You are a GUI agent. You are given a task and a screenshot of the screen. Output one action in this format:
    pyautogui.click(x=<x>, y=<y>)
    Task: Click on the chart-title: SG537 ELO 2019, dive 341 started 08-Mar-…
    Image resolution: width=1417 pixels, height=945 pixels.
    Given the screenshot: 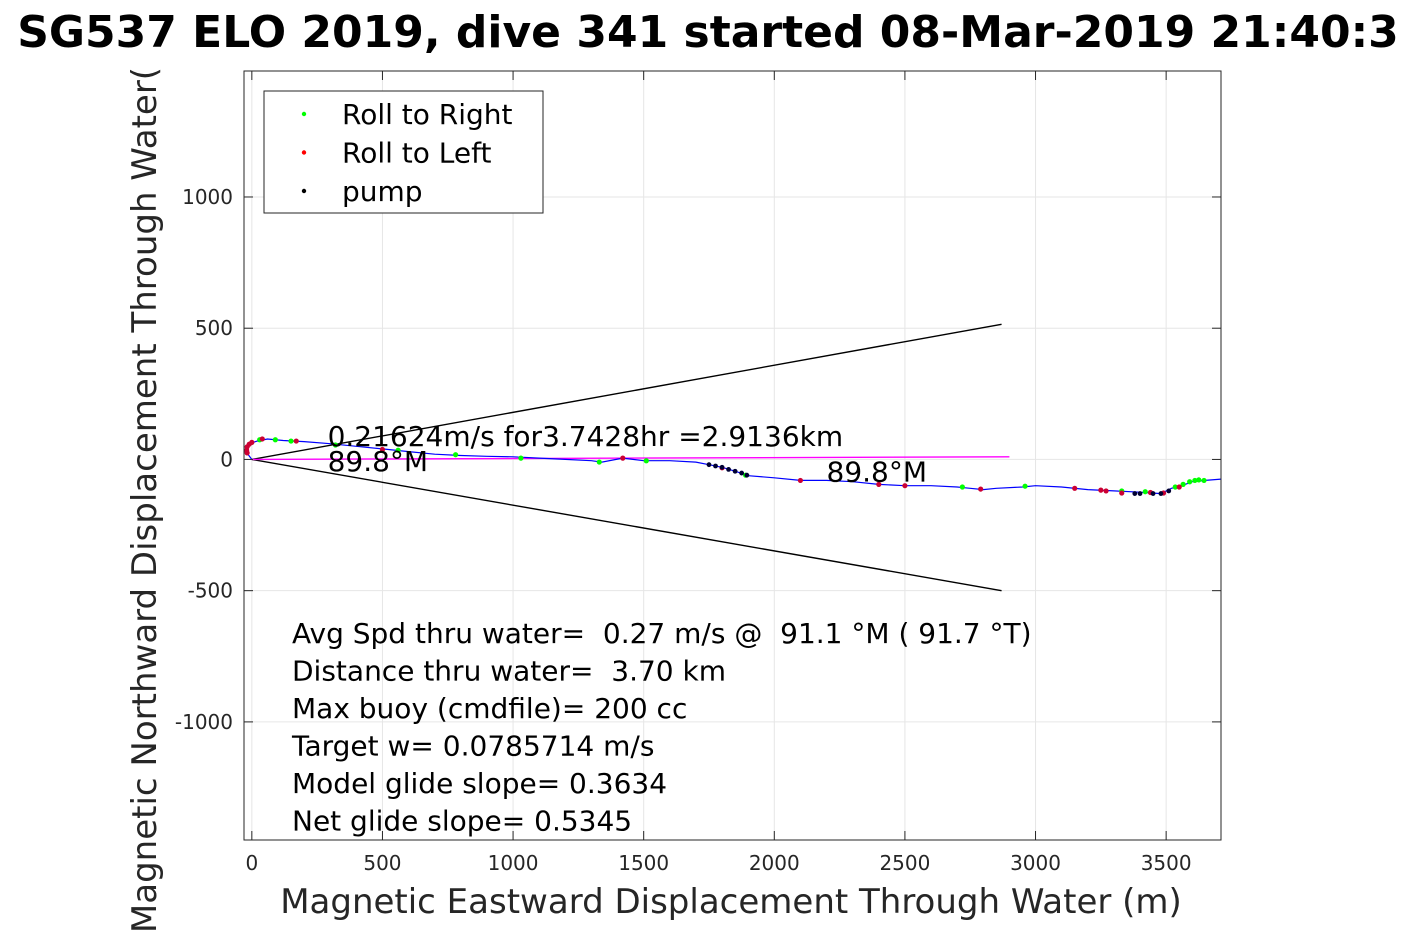 What is the action you would take?
    pyautogui.click(x=708, y=32)
    